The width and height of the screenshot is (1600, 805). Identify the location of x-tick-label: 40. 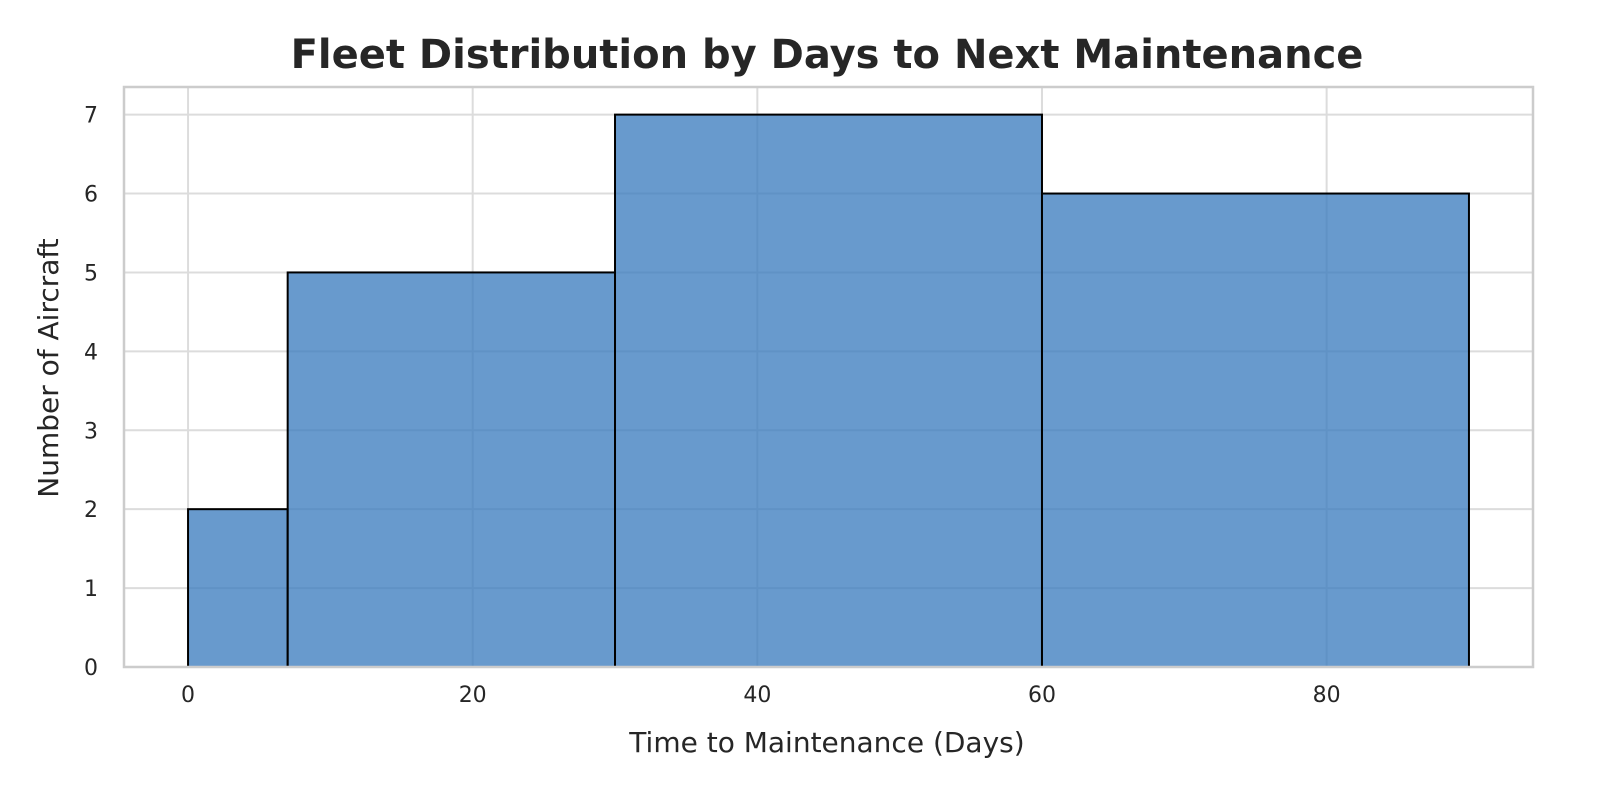
(757, 695).